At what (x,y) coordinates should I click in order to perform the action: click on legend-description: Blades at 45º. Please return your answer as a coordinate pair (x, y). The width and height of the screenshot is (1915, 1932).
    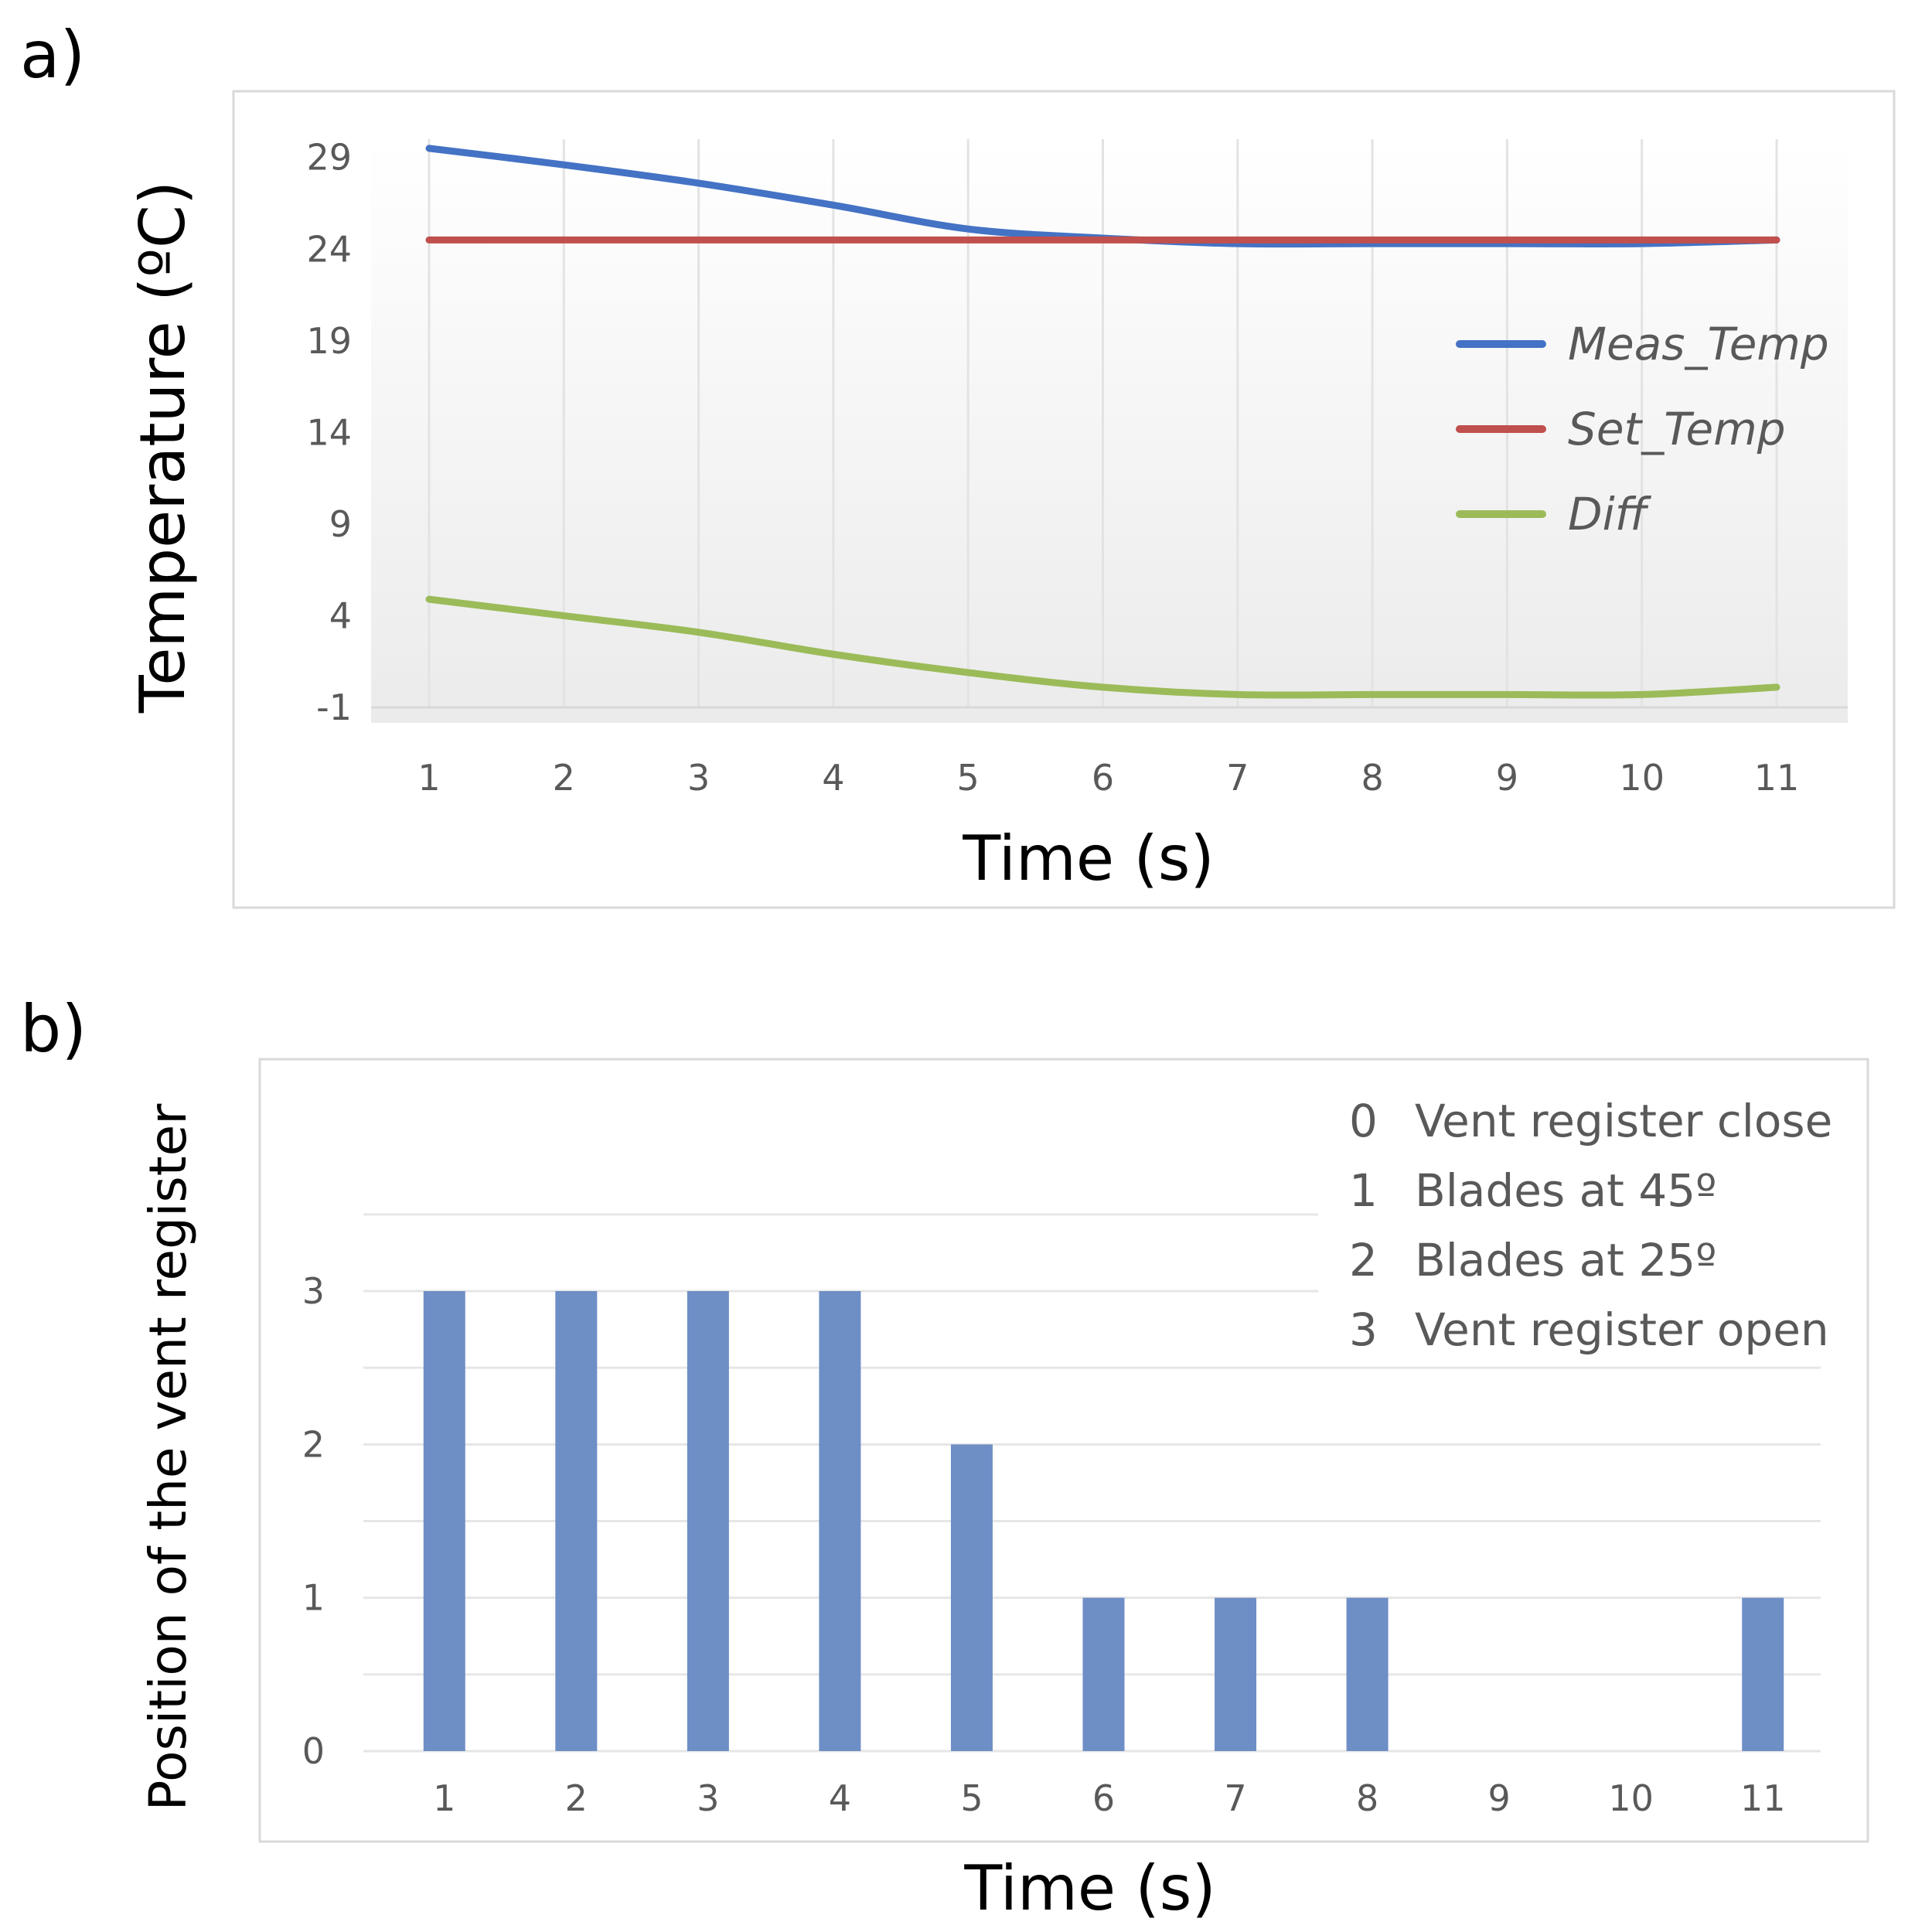
    Looking at the image, I should click on (1565, 1190).